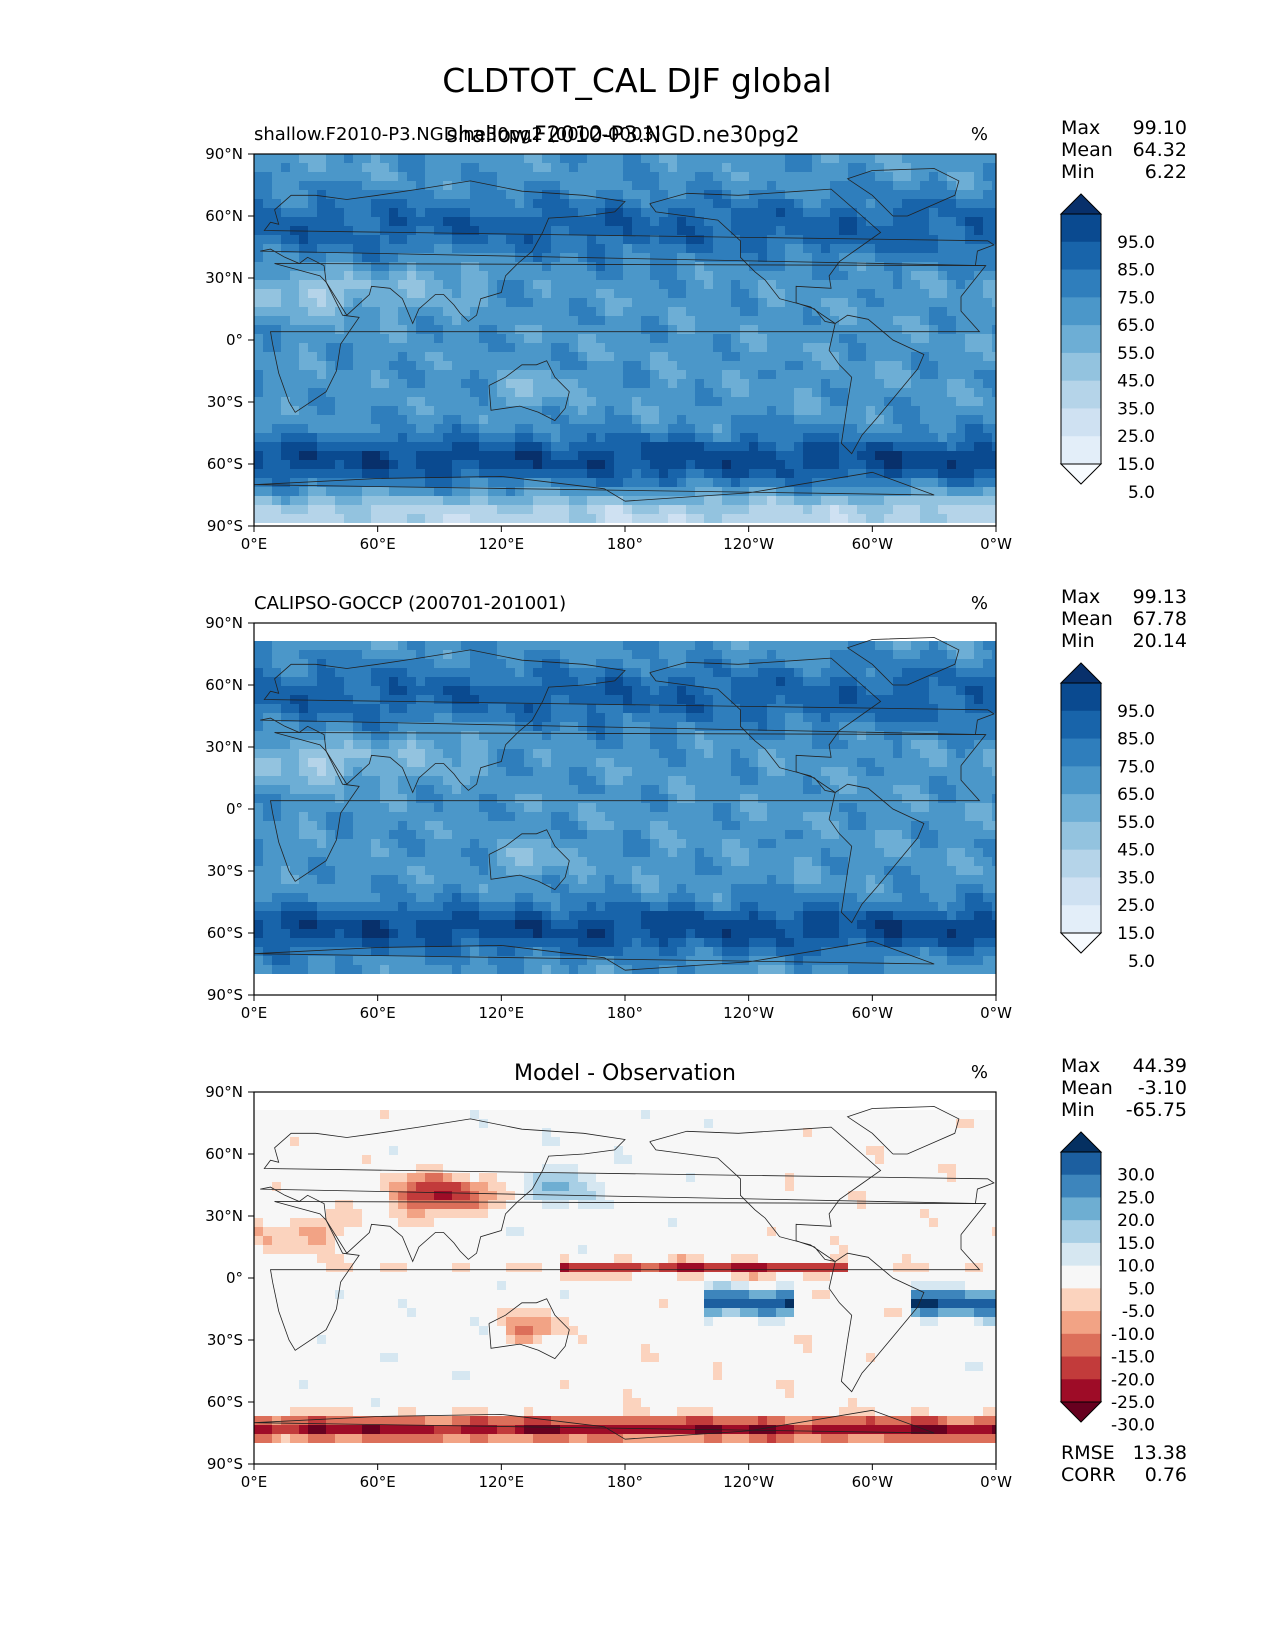 This screenshot has height=1650, width=1275. What do you see at coordinates (224, 278) in the screenshot?
I see `lat-tick-label: 30°N` at bounding box center [224, 278].